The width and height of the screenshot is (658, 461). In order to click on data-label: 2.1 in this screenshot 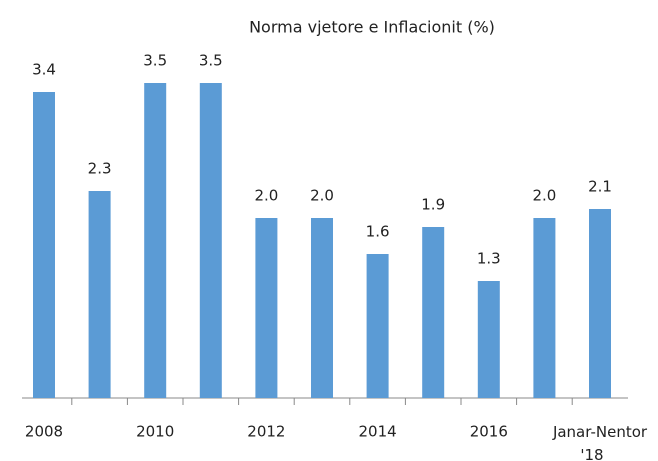, I will do `click(600, 187)`.